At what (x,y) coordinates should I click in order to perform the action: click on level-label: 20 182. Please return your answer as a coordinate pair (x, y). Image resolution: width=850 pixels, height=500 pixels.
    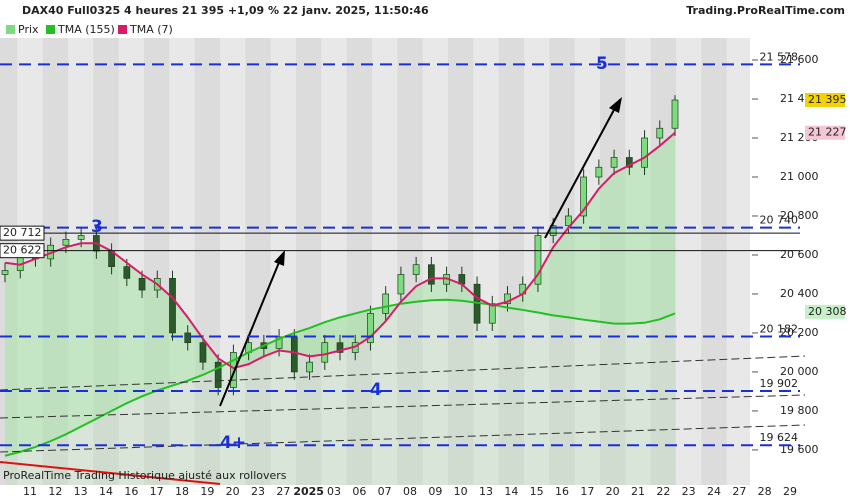
    Looking at the image, I should click on (779, 328).